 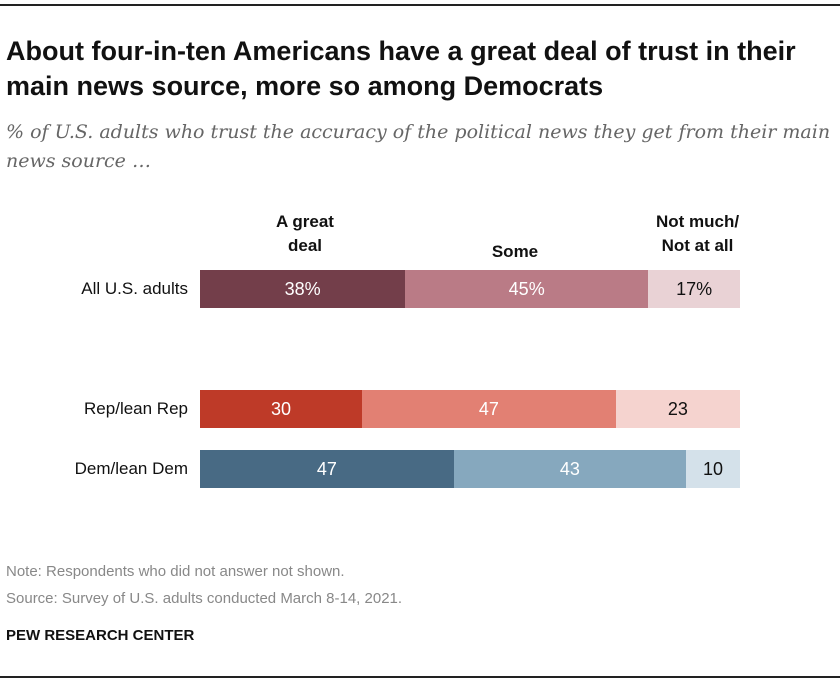 What do you see at coordinates (136, 408) in the screenshot?
I see `row-label: Rep/lean Rep` at bounding box center [136, 408].